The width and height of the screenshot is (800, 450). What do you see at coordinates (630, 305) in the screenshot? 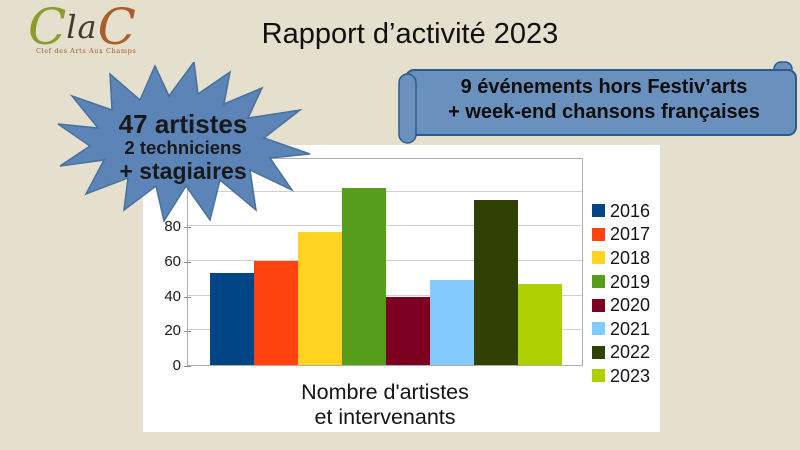
I see `legend-label-2020: 2020` at bounding box center [630, 305].